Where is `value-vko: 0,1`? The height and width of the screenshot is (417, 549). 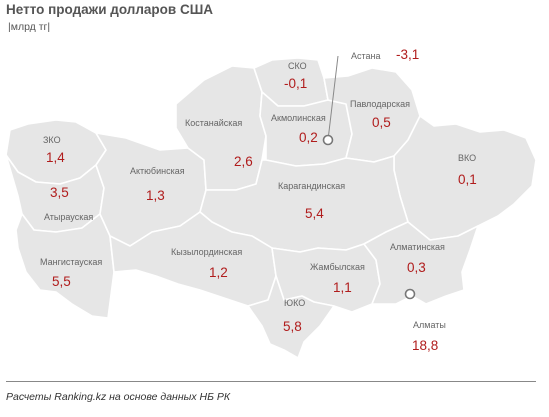
value-vko: 0,1 is located at coordinates (467, 179).